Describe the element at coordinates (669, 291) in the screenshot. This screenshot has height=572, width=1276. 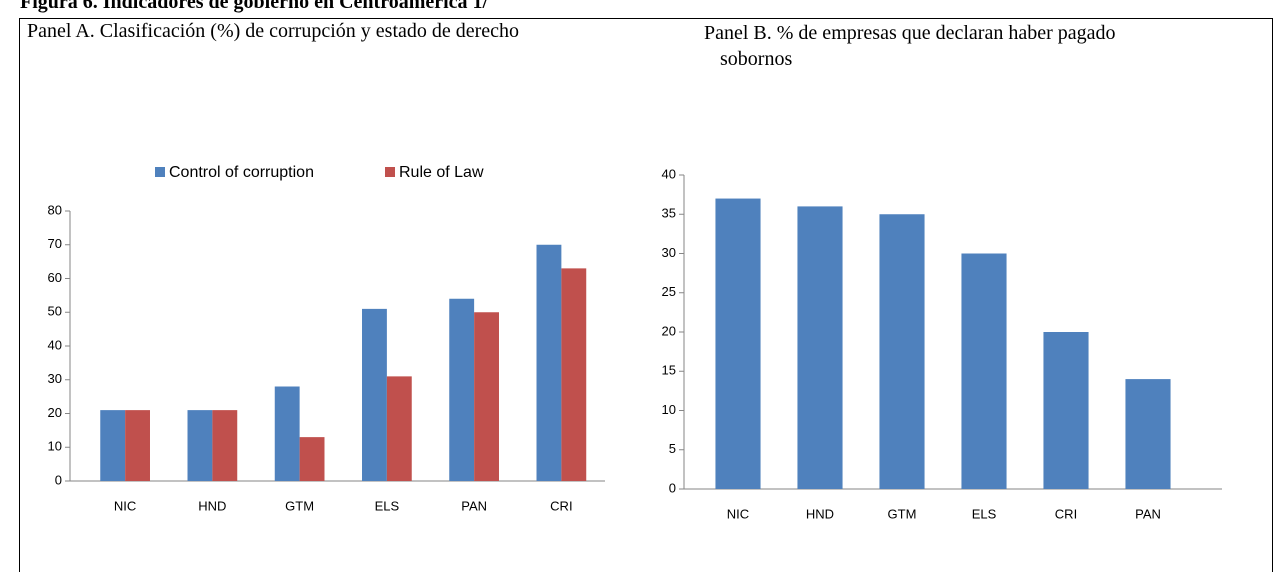
I see `y-tick-label: 25` at that location.